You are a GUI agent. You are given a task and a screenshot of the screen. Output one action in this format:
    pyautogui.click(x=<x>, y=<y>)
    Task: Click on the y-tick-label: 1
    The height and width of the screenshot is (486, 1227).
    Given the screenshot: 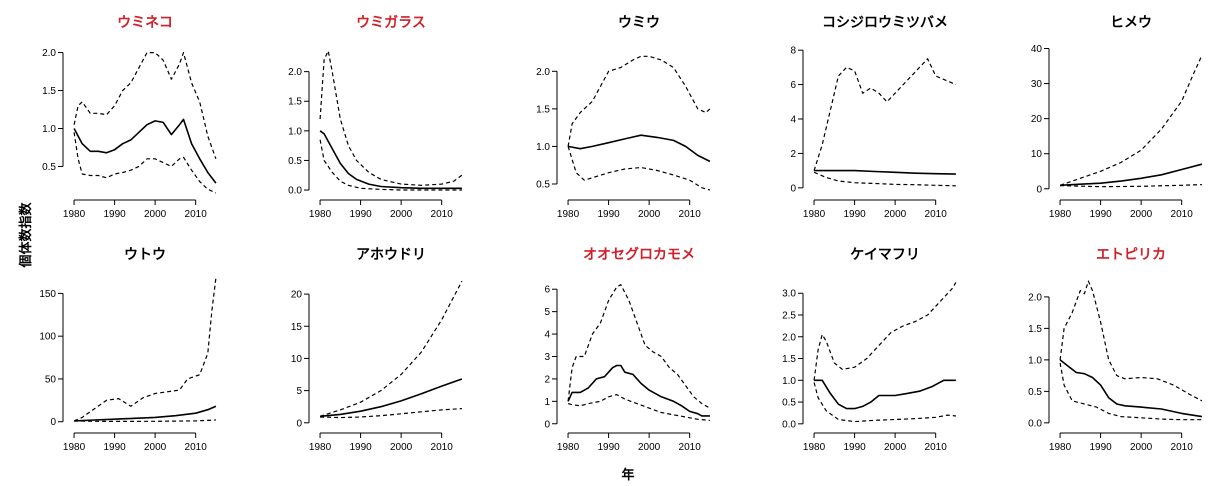 What is the action you would take?
    pyautogui.click(x=547, y=402)
    